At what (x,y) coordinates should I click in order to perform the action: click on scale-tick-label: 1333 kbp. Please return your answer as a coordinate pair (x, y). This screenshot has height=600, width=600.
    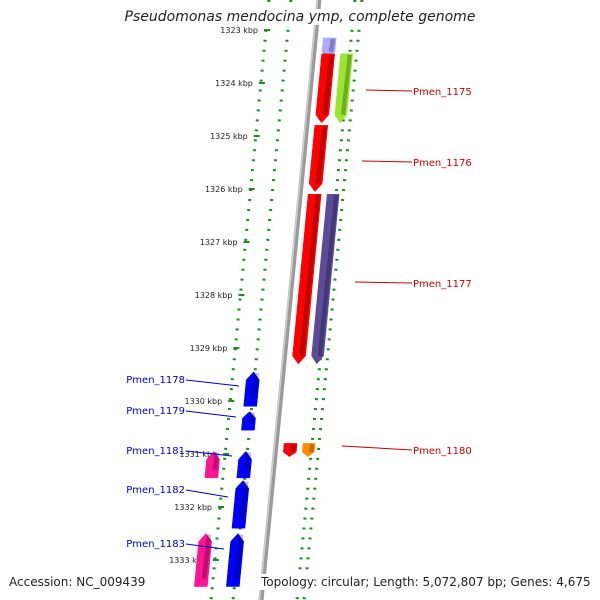
    Looking at the image, I should click on (188, 560).